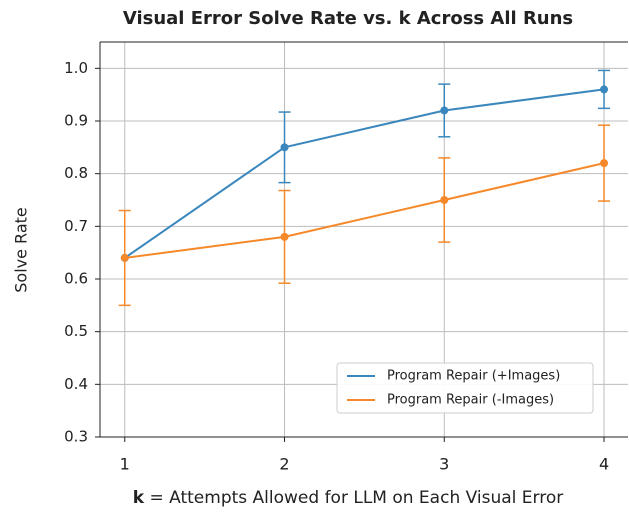  What do you see at coordinates (76, 279) in the screenshot?
I see `y-tick-label: 0.6` at bounding box center [76, 279].